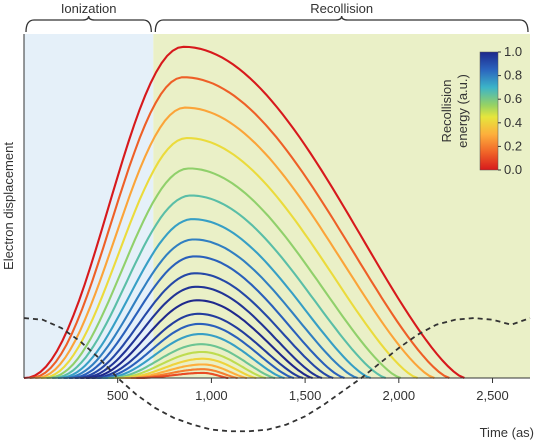 This screenshot has height=442, width=540. What do you see at coordinates (513, 169) in the screenshot?
I see `colorbar-tick-label: 0.0` at bounding box center [513, 169].